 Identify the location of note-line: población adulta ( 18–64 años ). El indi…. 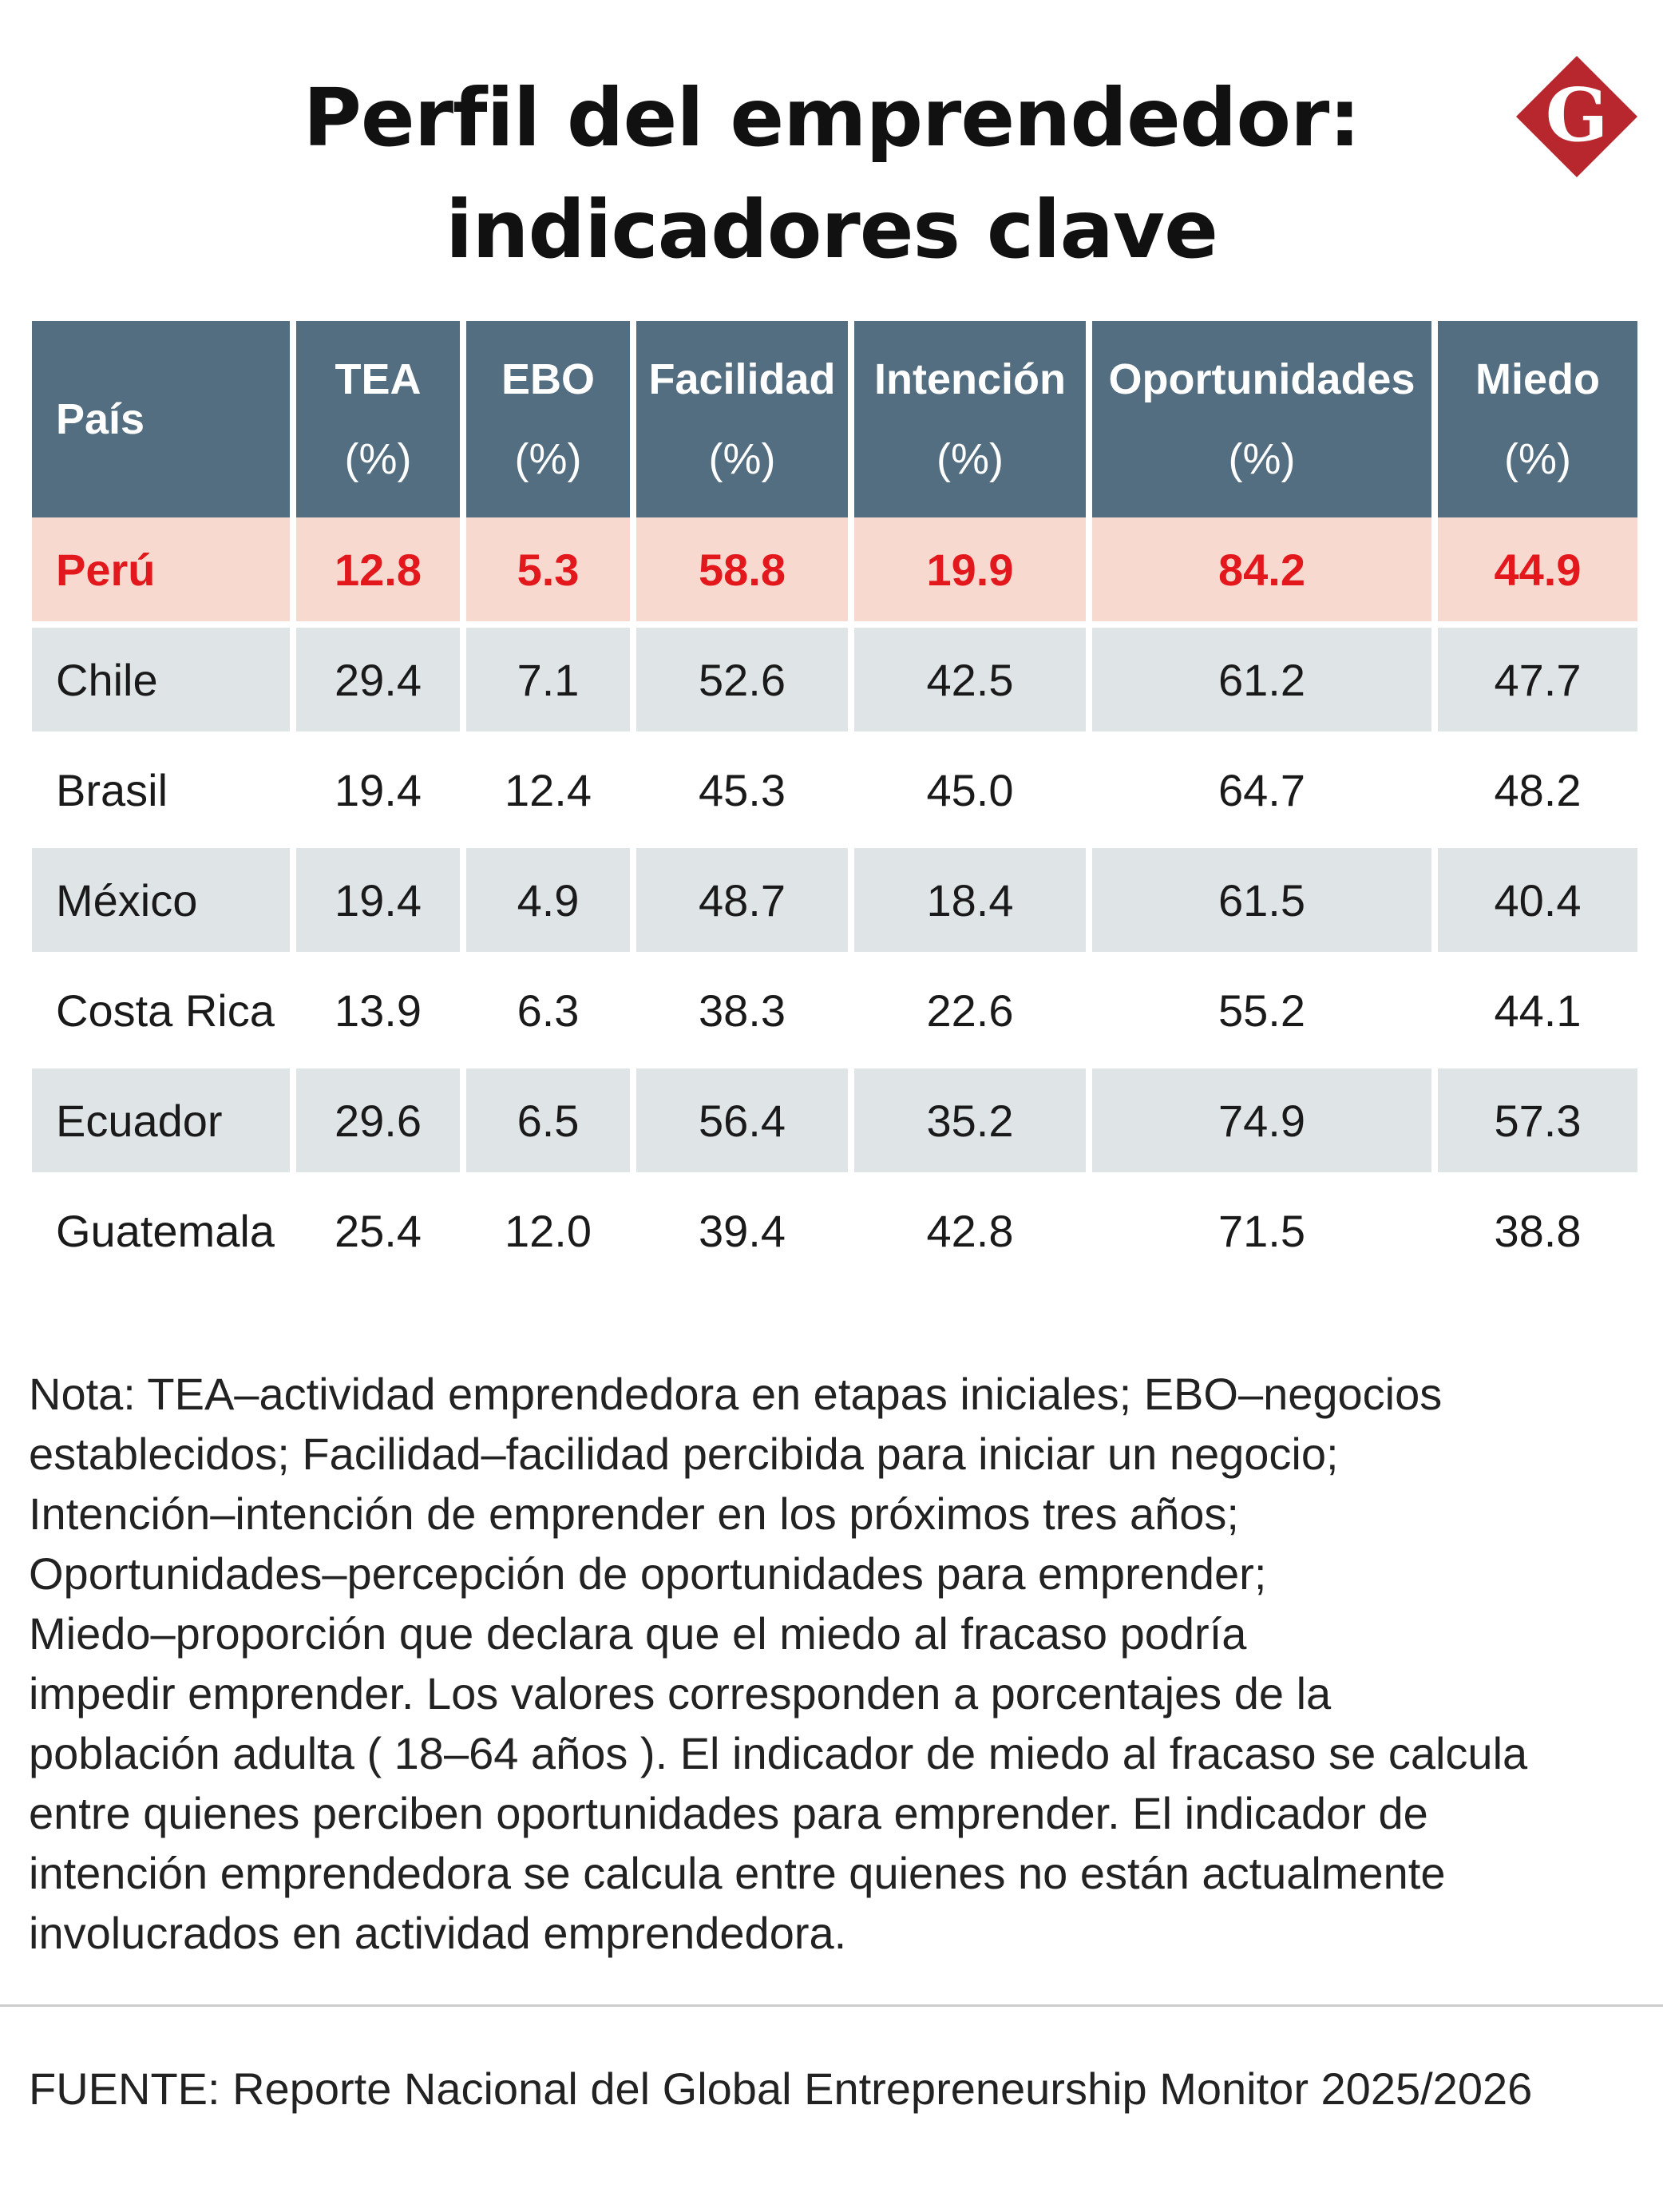
(778, 1753).